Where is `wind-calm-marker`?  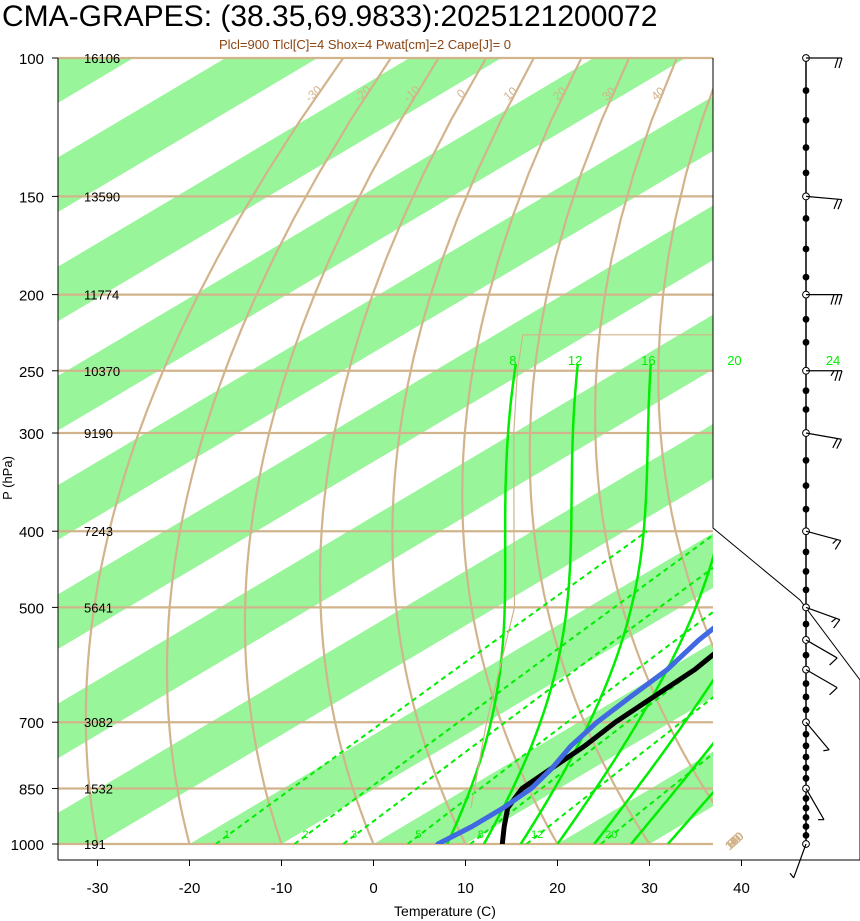
wind-calm-marker is located at coordinates (806, 788).